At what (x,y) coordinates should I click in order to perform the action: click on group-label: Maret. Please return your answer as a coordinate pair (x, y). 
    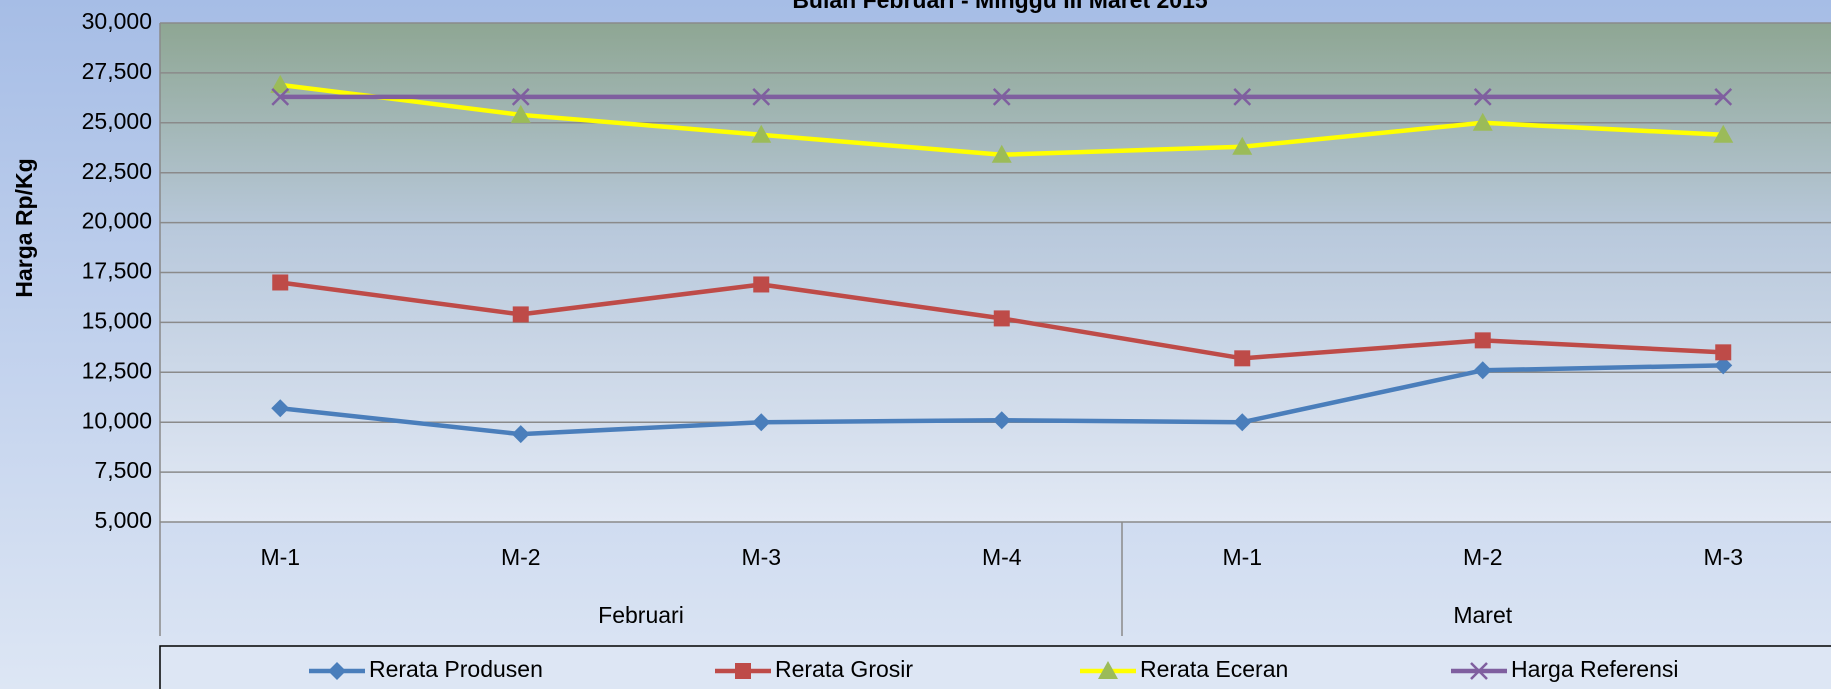
    Looking at the image, I should click on (1482, 615).